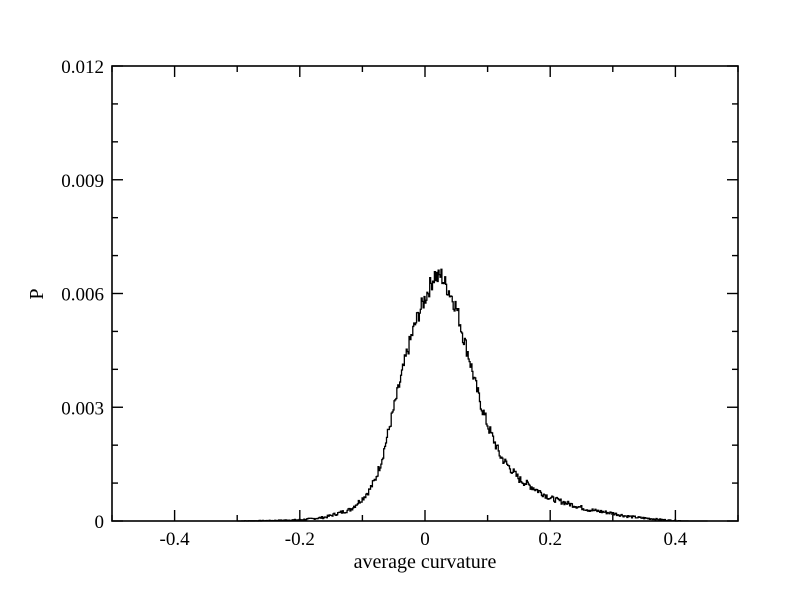 The height and width of the screenshot is (612, 792). Describe the element at coordinates (37, 293) in the screenshot. I see `y-axis-title: P` at that location.